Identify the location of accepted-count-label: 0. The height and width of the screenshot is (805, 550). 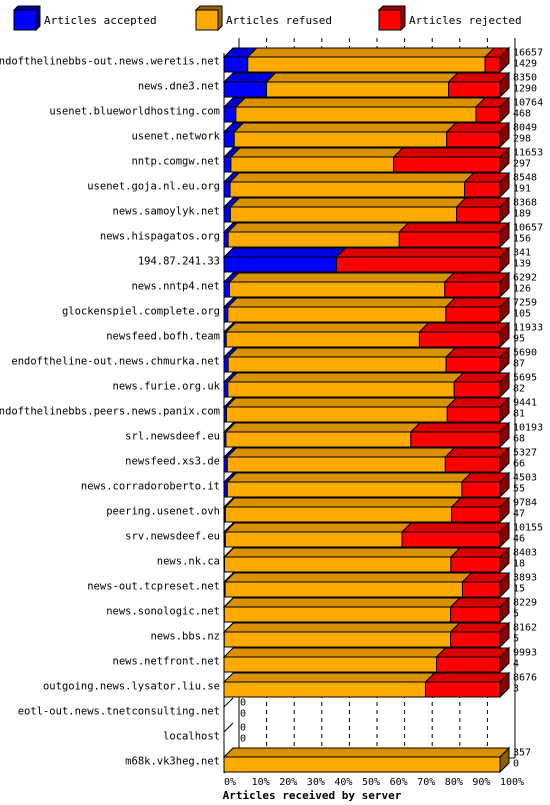
(516, 764).